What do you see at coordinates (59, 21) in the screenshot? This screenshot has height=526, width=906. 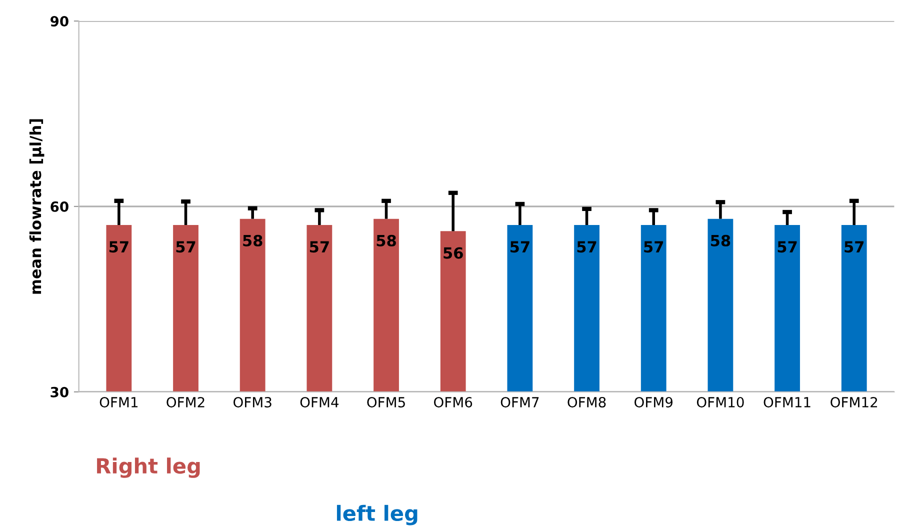 I see `y-tick-label: 90` at bounding box center [59, 21].